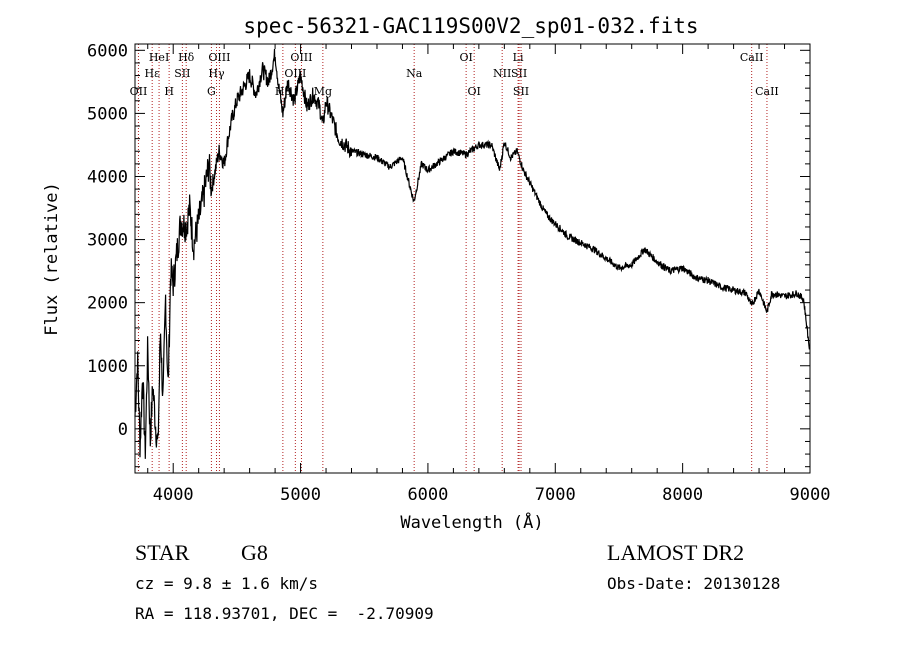 Image resolution: width=900 pixels, height=649 pixels. Describe the element at coordinates (159, 57) in the screenshot. I see `line-marker-label: HeI` at that location.